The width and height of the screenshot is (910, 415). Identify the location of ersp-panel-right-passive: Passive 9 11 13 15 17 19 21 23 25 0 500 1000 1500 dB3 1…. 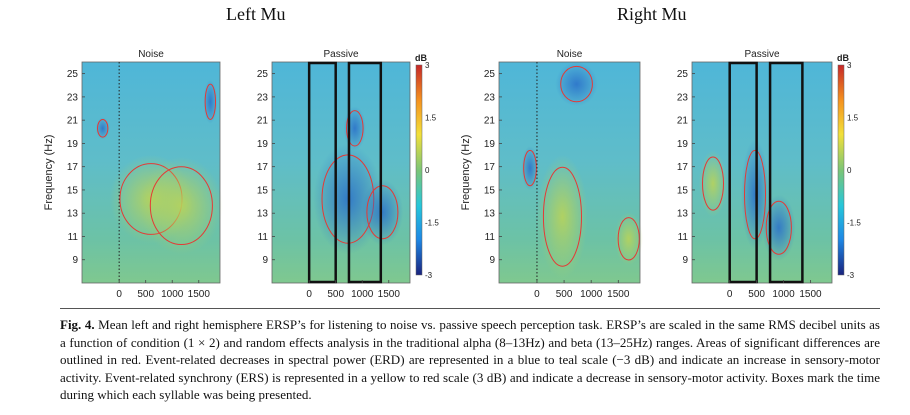
(769, 174).